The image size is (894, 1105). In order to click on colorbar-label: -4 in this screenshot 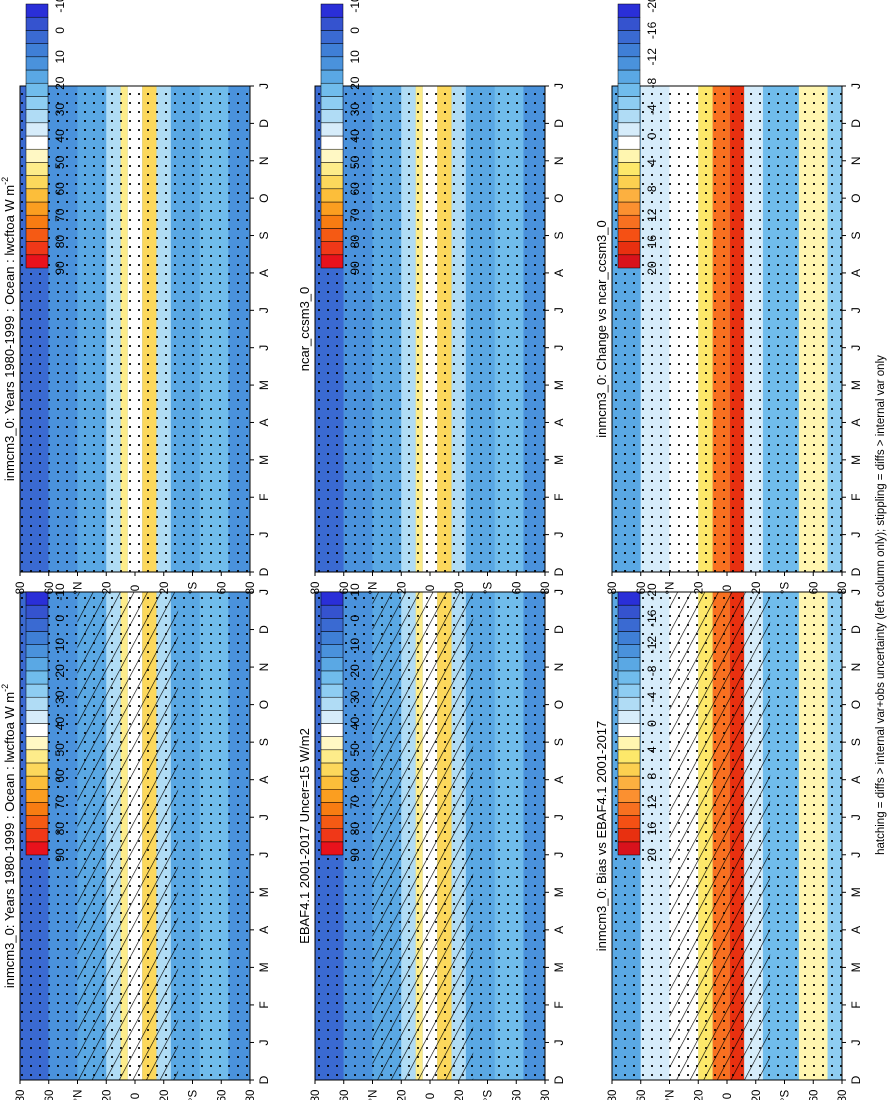, I will do `click(652, 109)`.